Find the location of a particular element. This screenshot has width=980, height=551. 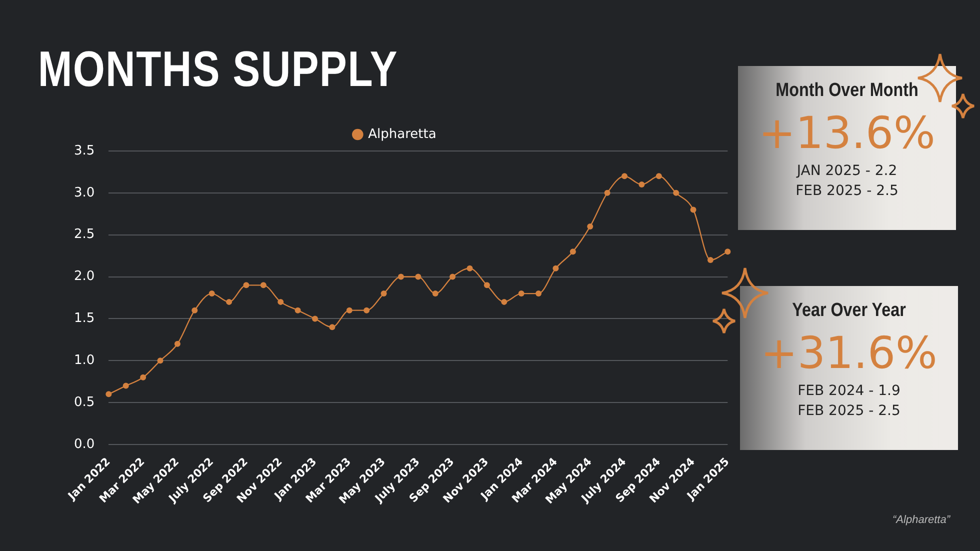

text: +31.6% is located at coordinates (849, 353).